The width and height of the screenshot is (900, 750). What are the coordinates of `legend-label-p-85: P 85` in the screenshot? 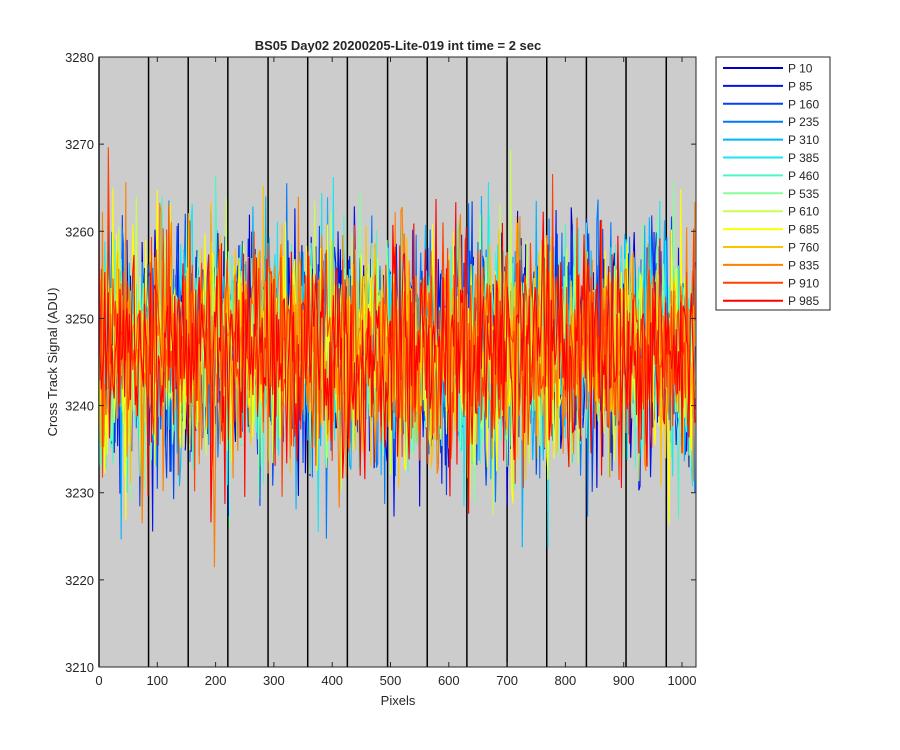 It's located at (800, 86).